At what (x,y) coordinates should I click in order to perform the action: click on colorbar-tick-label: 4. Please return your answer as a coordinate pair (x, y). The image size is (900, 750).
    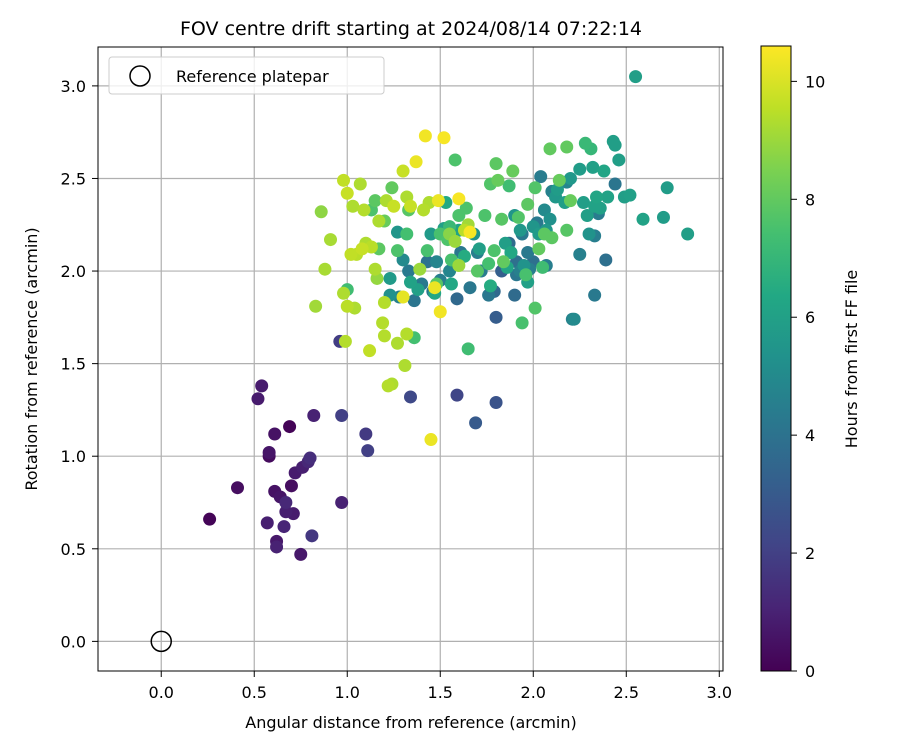
    Looking at the image, I should click on (810, 435).